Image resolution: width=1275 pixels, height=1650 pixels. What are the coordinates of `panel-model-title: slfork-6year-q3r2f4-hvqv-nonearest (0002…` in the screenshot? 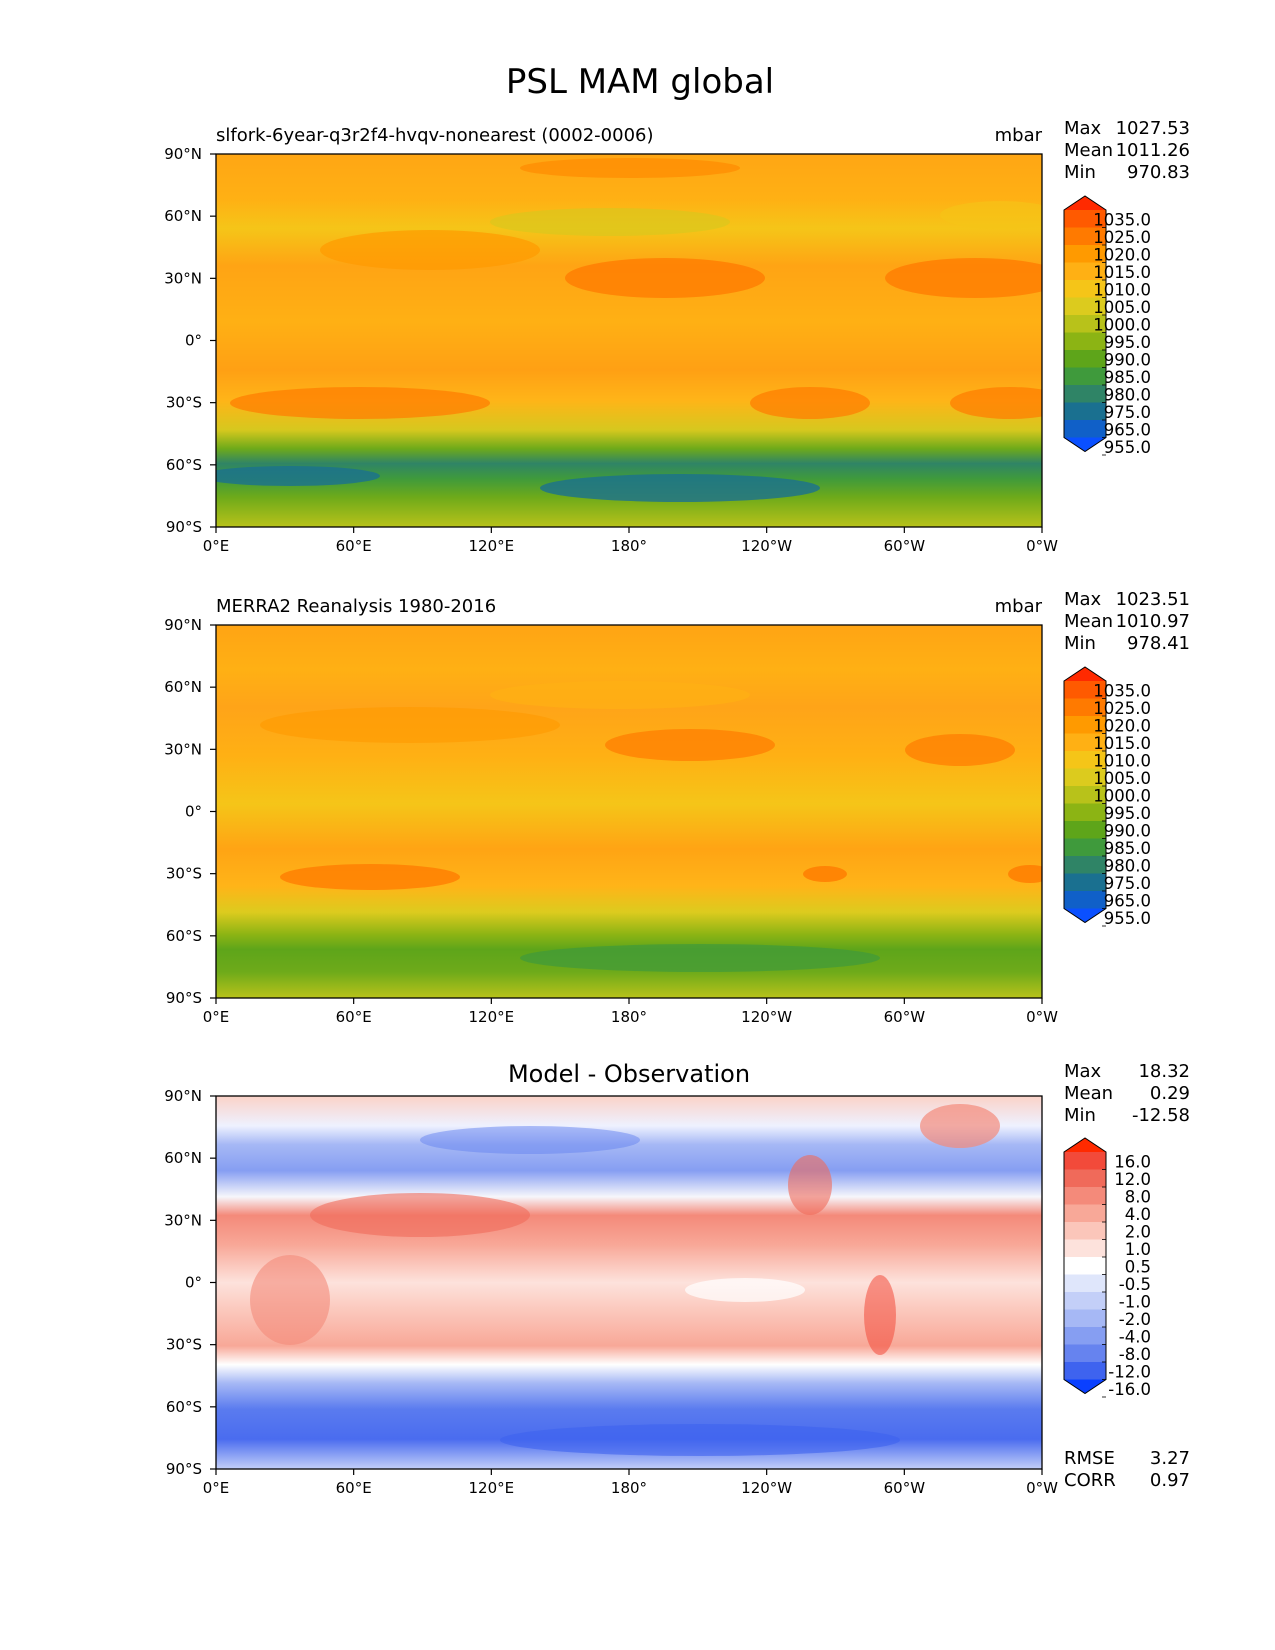 It's located at (435, 135).